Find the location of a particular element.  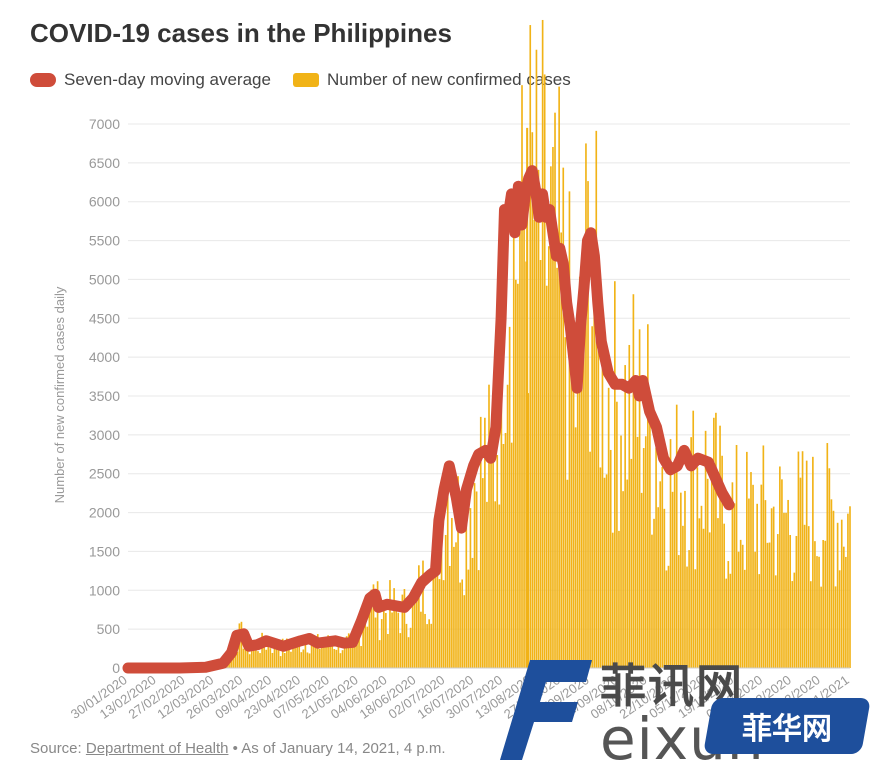

y-tick-label: 6500 is located at coordinates (104, 163).